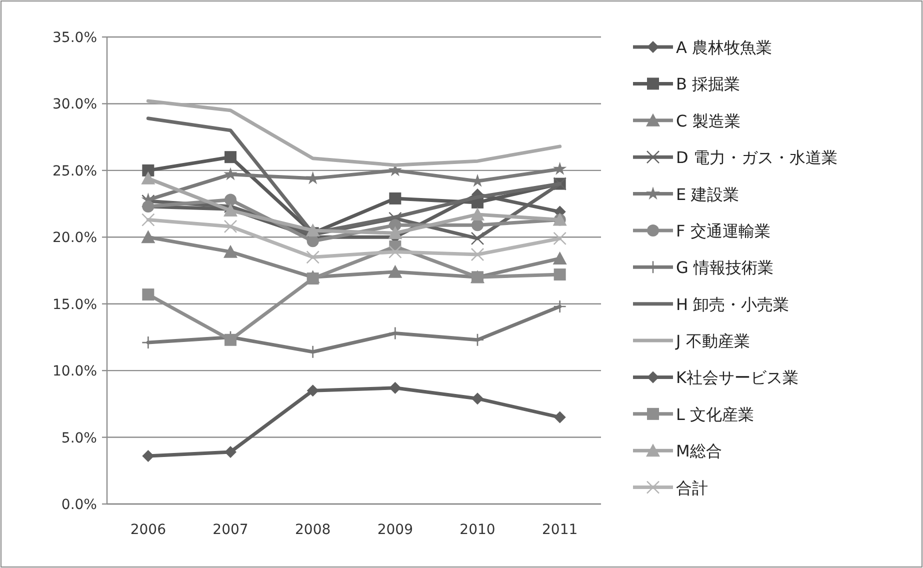  What do you see at coordinates (708, 84) in the screenshot?
I see `legend-label: B 採掘業` at bounding box center [708, 84].